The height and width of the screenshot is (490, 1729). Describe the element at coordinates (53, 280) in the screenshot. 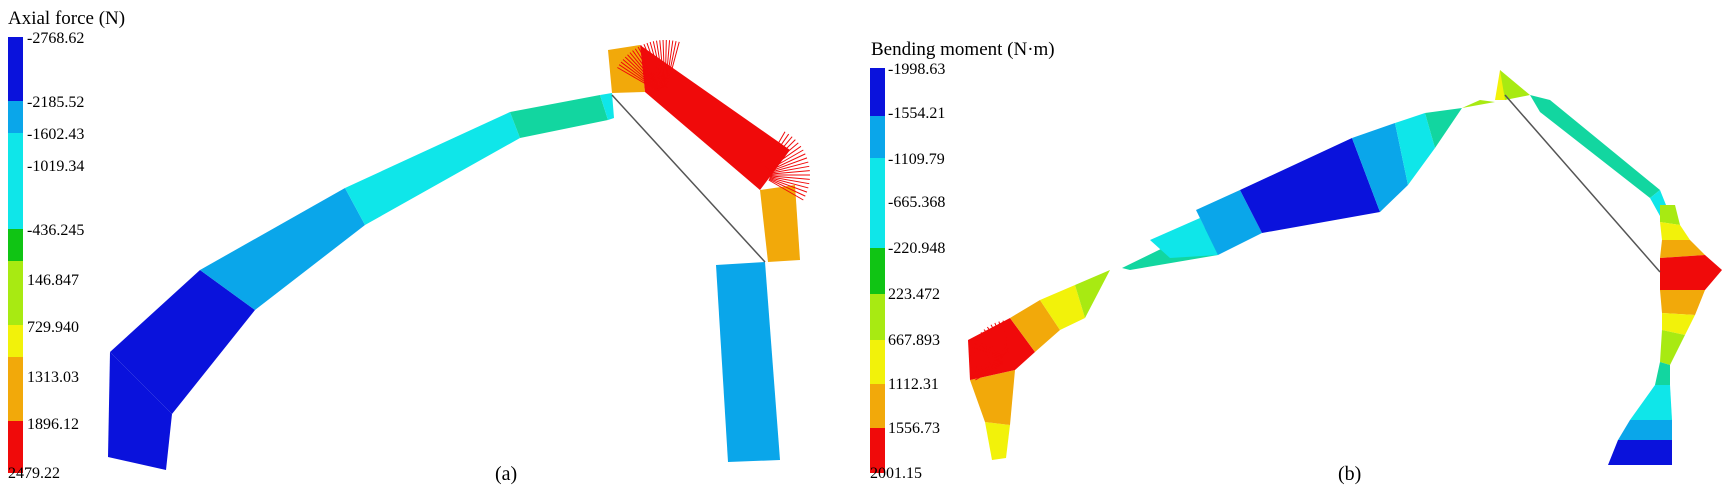

I see `legend-a-tick-6: 146.847` at that location.